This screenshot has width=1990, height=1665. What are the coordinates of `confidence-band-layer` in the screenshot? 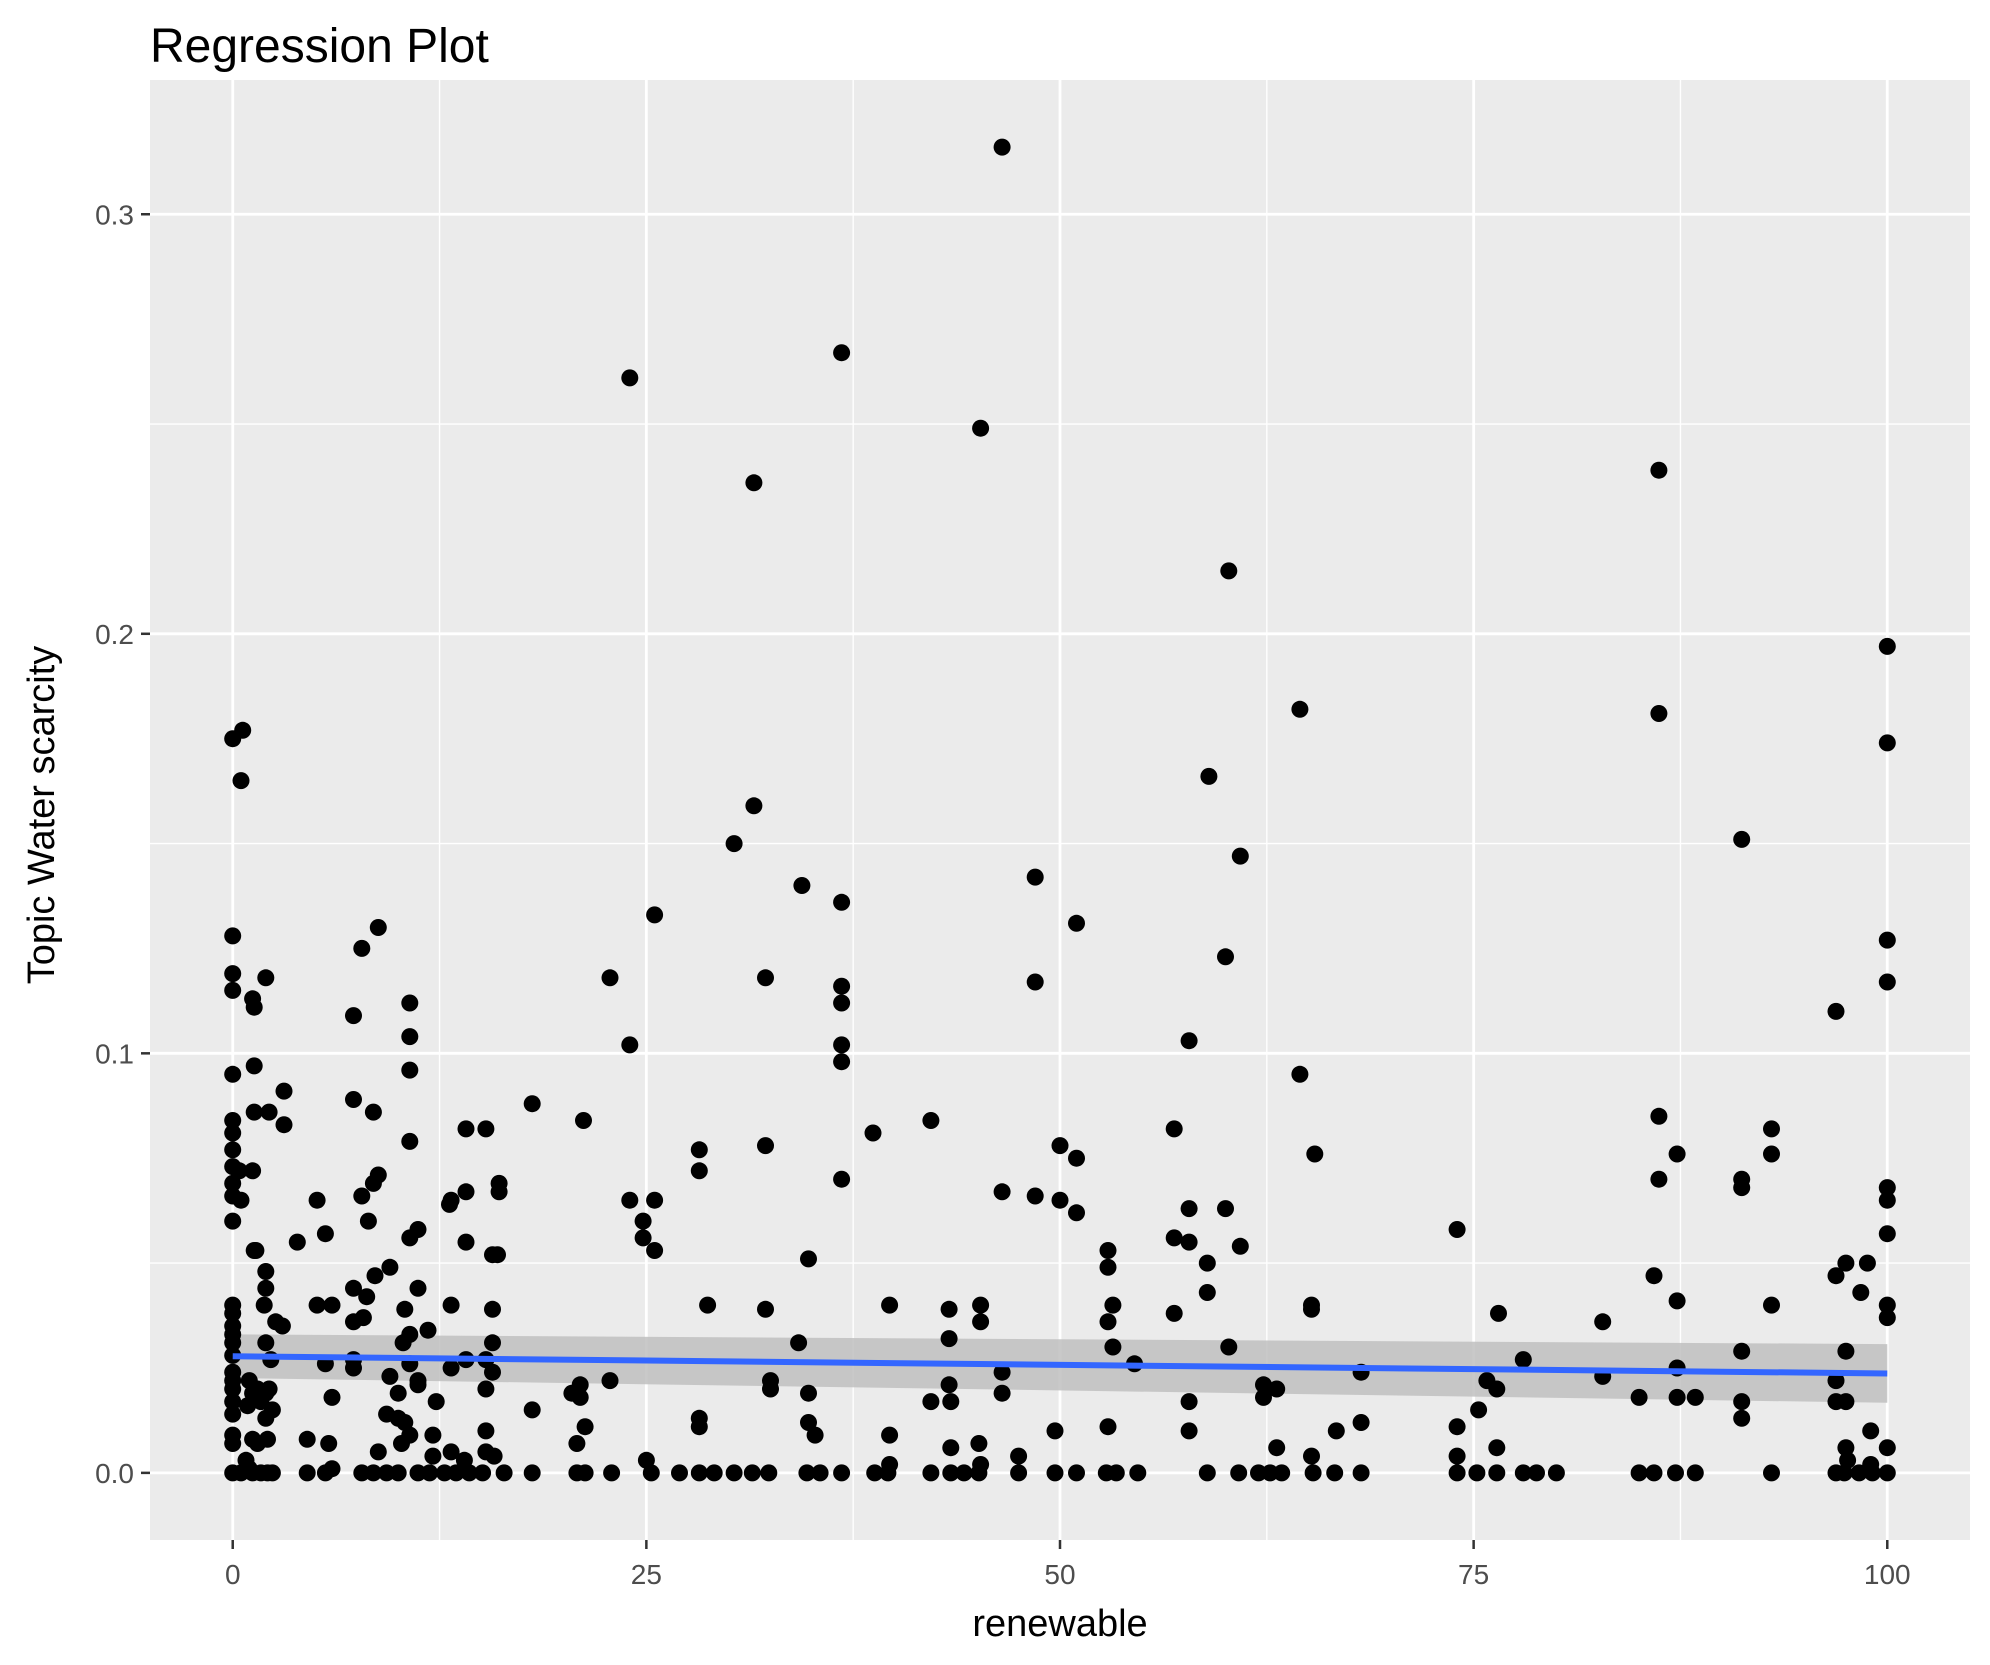 It's located at (1060, 1368).